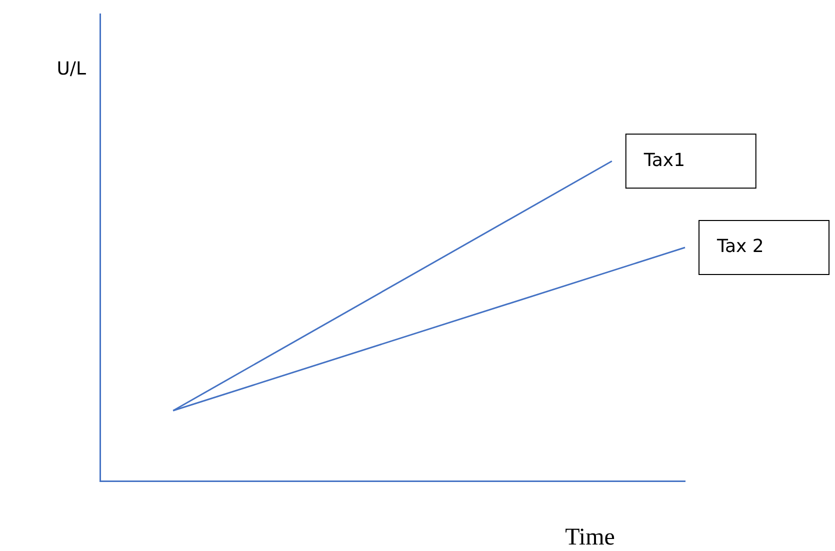  I want to click on x-axis-title: Time, so click(590, 537).